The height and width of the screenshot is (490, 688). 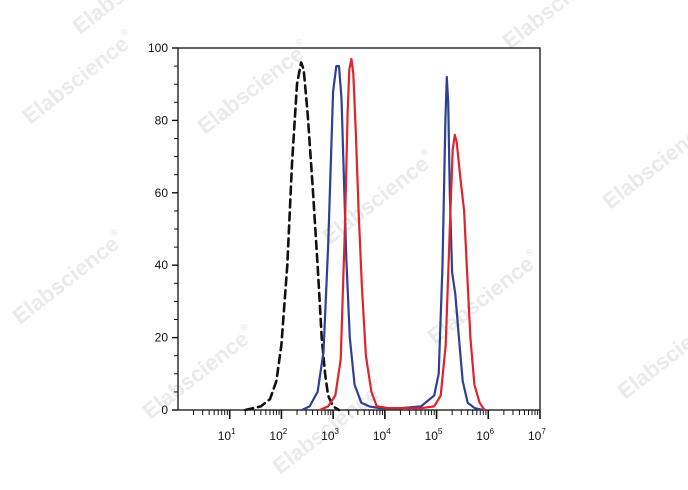 I want to click on x-tick-label: 10⁶, so click(x=485, y=435).